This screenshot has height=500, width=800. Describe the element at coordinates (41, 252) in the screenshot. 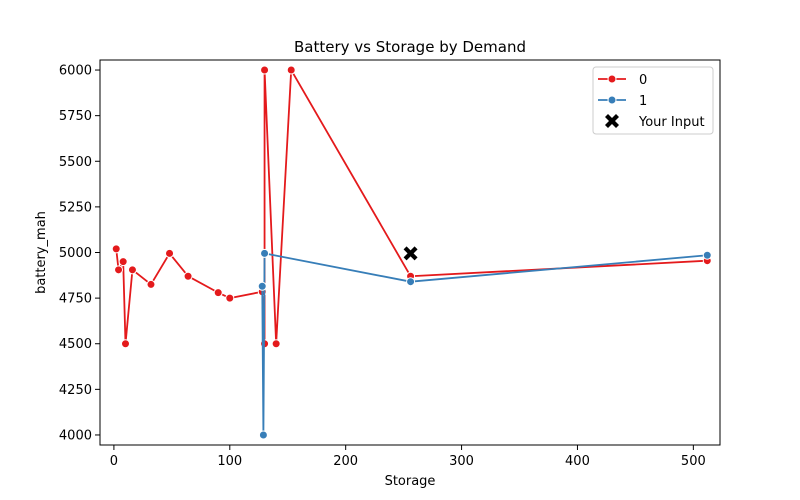

I see `y-axis-label: battery_mah` at that location.